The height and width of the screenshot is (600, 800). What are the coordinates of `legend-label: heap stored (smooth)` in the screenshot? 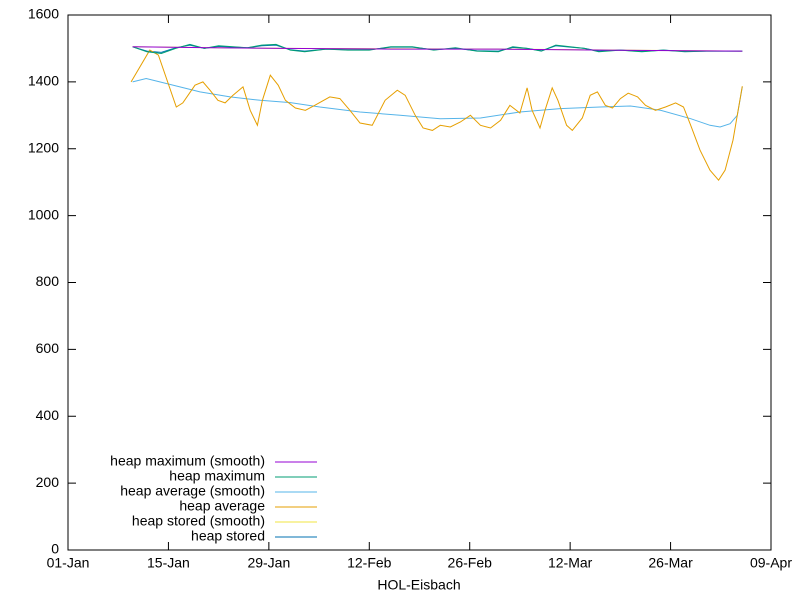 It's located at (198, 521).